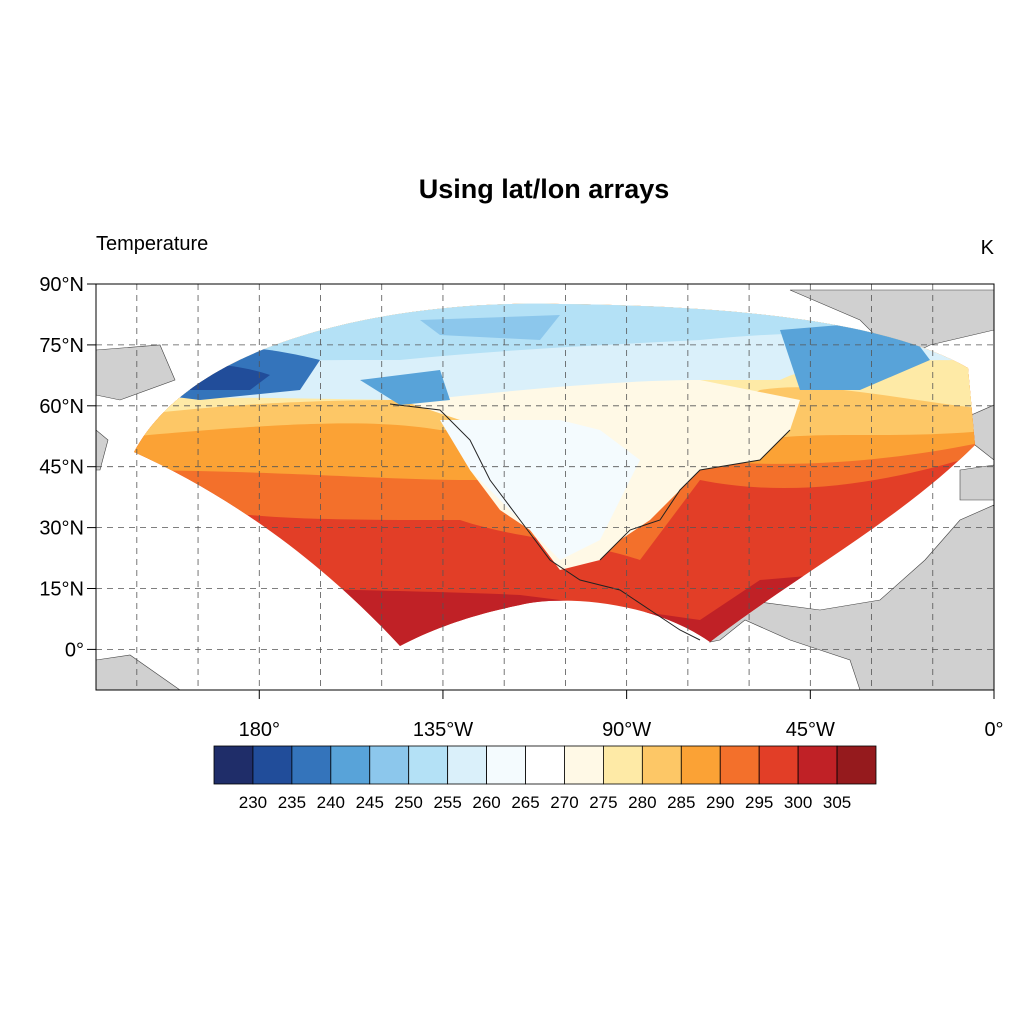 Image resolution: width=1024 pixels, height=1029 pixels. Describe the element at coordinates (759, 802) in the screenshot. I see `colorbar-label: 295` at that location.